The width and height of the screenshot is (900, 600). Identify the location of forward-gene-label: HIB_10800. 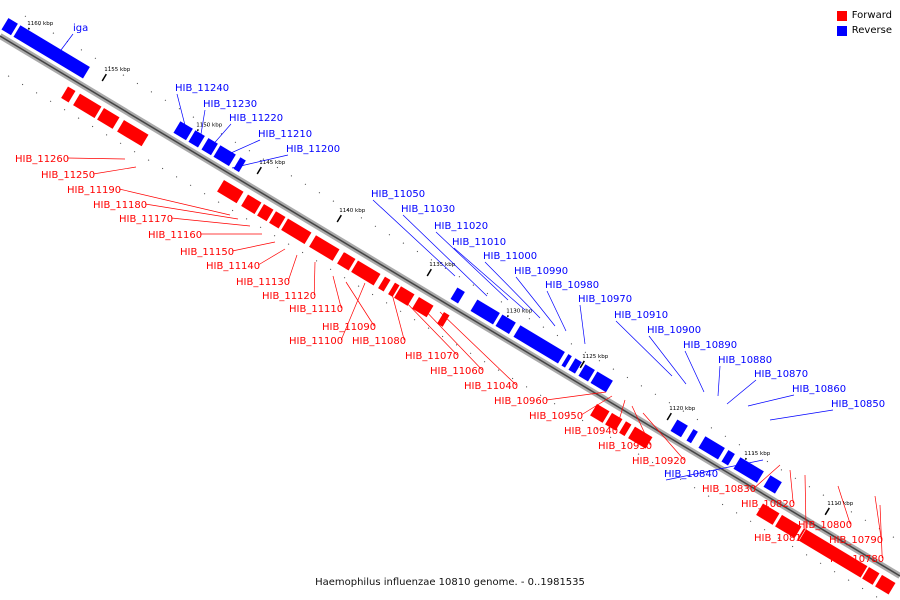
(825, 525).